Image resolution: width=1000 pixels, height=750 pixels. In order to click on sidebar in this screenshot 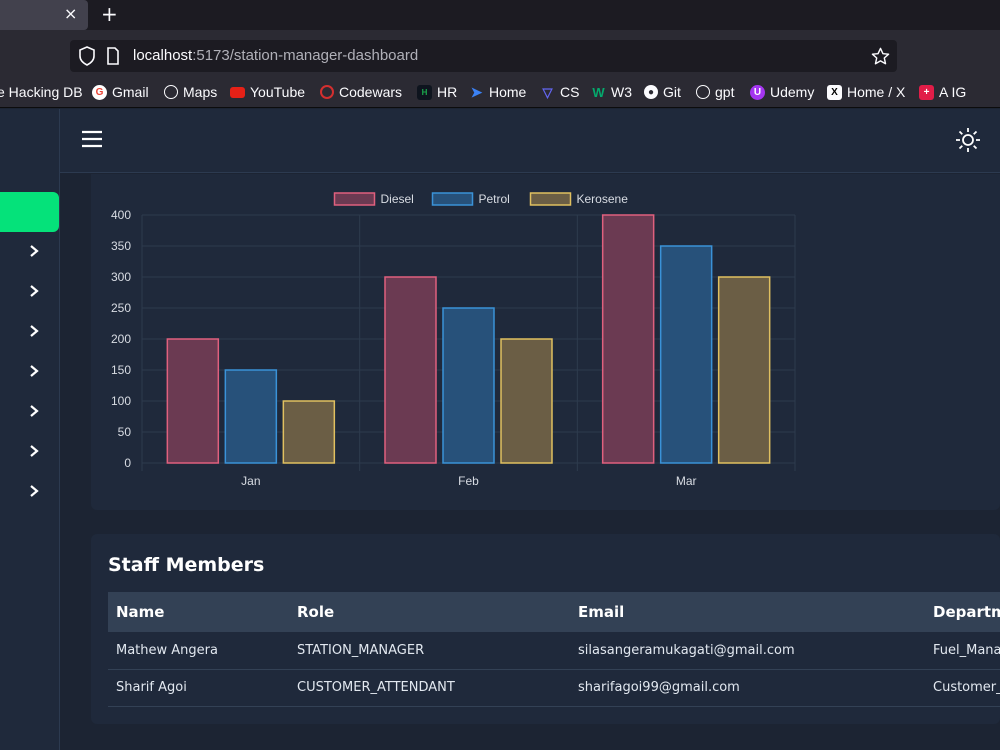, I will do `click(30, 429)`.